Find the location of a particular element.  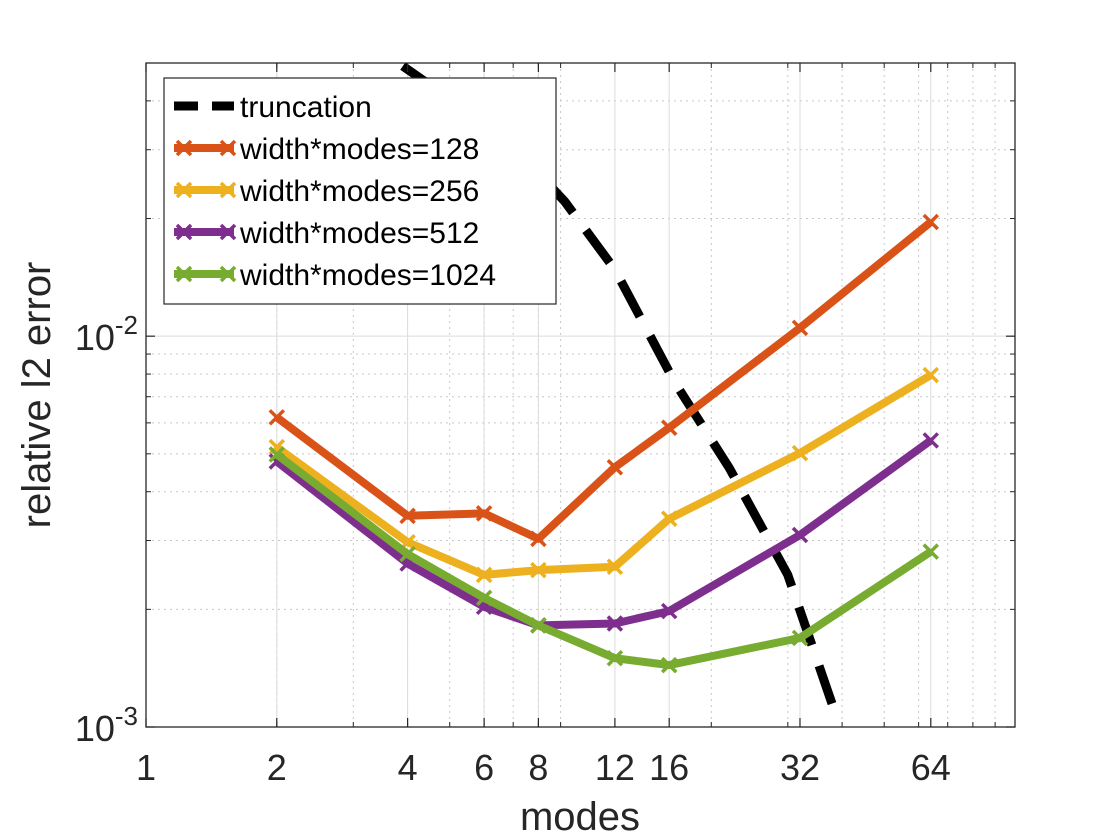

x-tick-label: 12 is located at coordinates (615, 767).